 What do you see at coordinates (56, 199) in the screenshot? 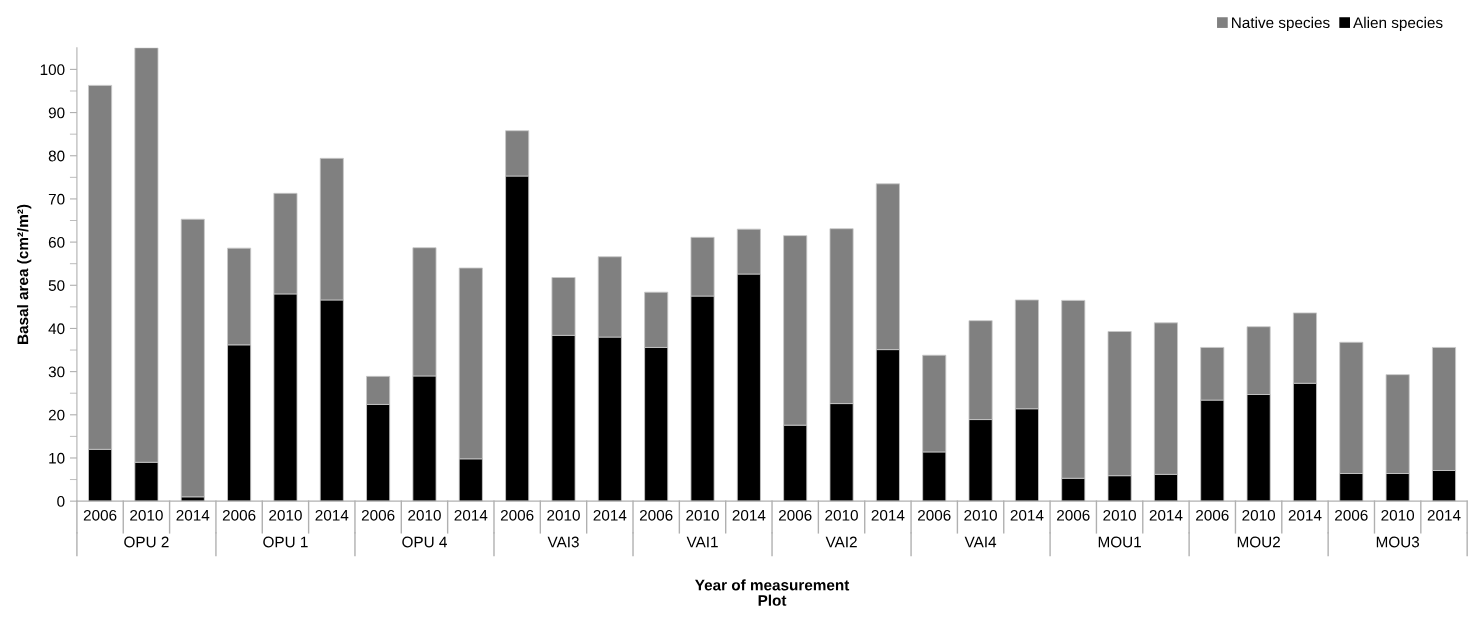
I see `y-tick-label: 70` at bounding box center [56, 199].